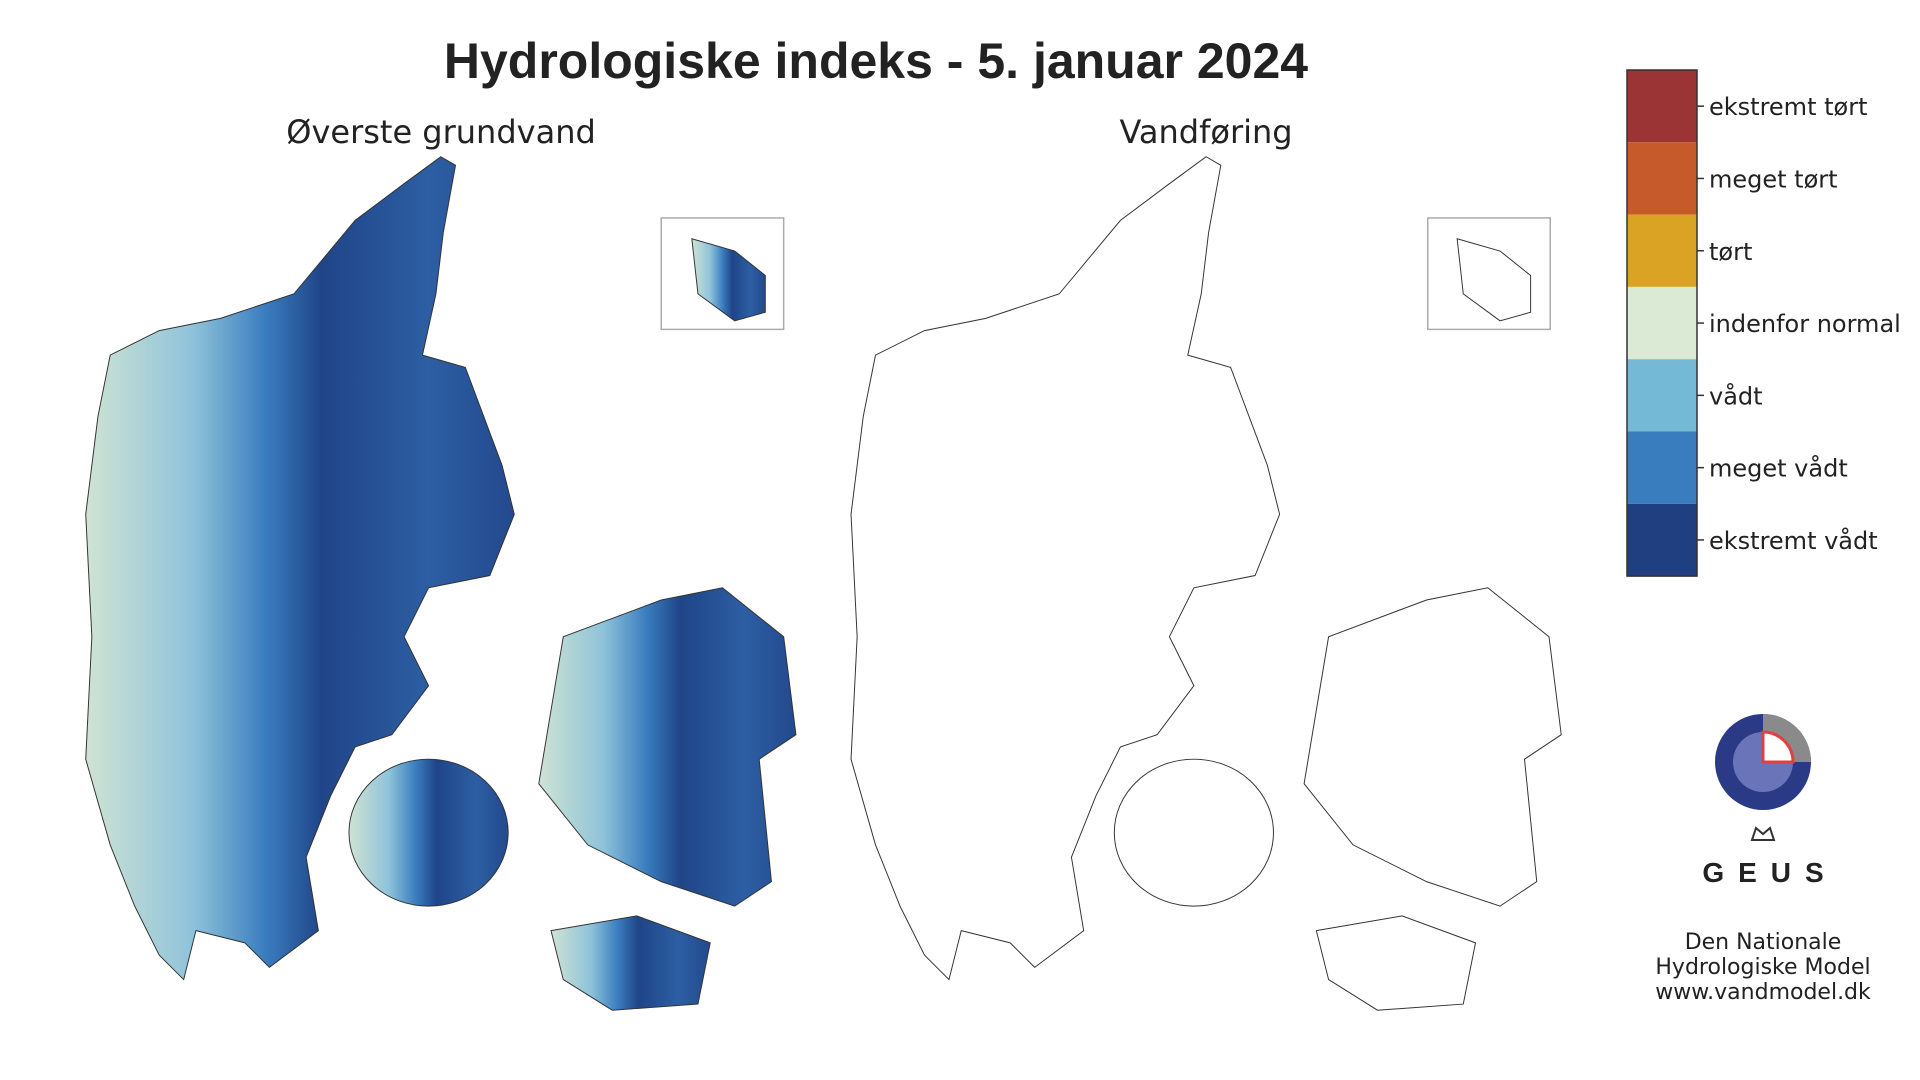 This screenshot has height=1080, width=1920. Describe the element at coordinates (1773, 179) in the screenshot. I see `legend-label: meget tørt` at that location.